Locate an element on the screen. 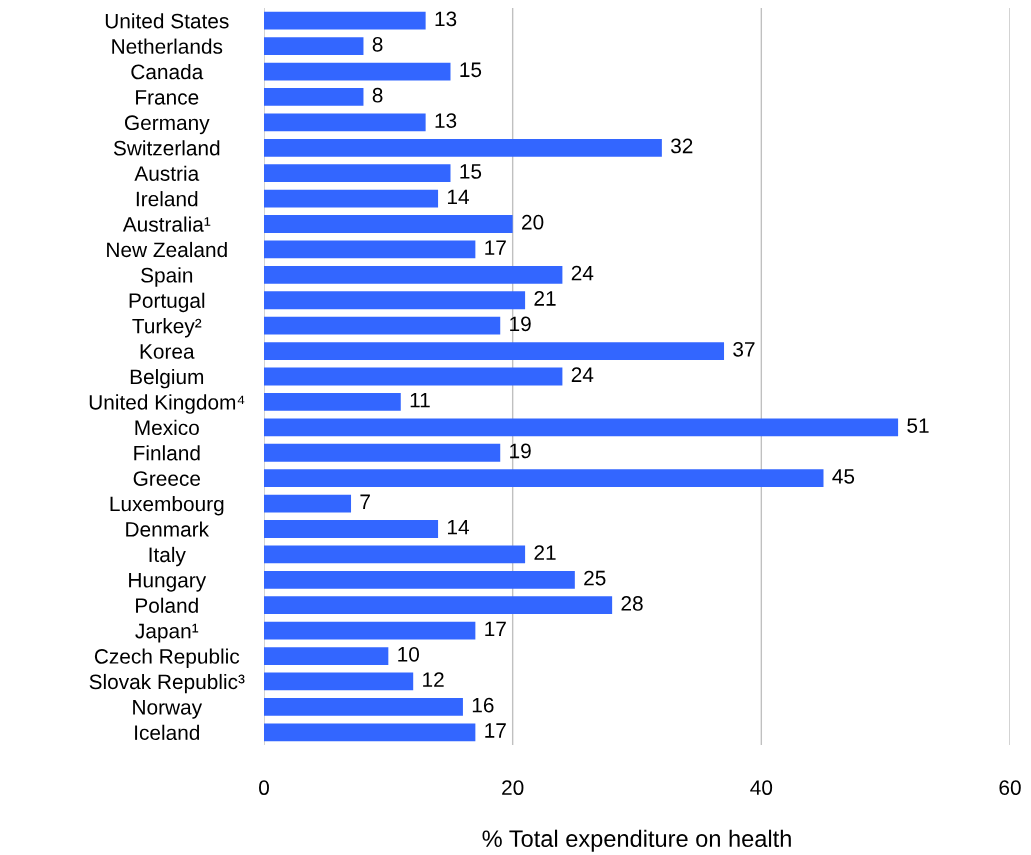  y-tick-label: Canada is located at coordinates (167, 71).